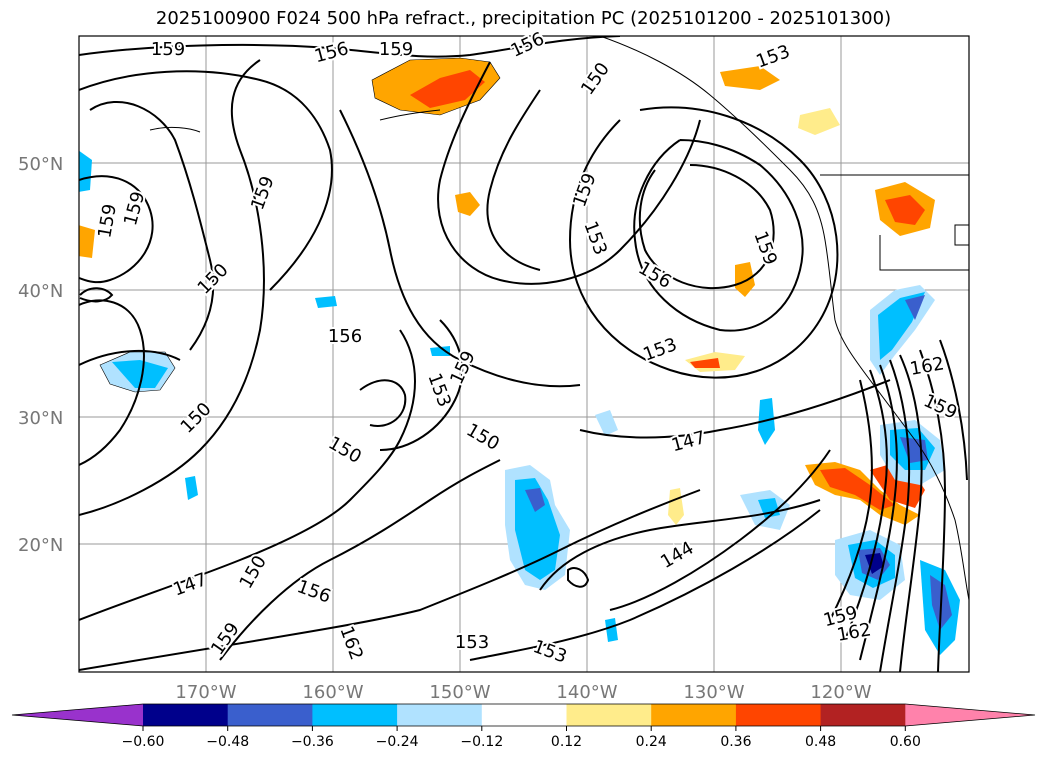 This screenshot has height=765, width=1047. What do you see at coordinates (345, 336) in the screenshot?
I see `contour-label: 156` at bounding box center [345, 336].